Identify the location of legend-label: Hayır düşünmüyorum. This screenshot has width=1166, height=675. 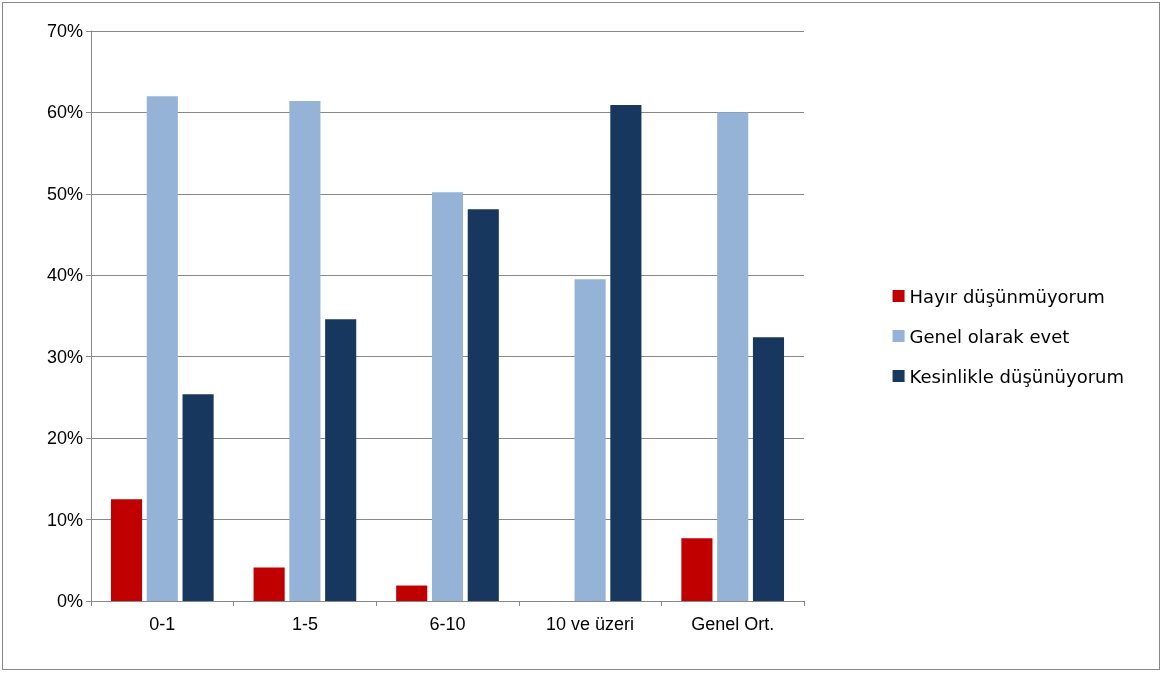
(1007, 296).